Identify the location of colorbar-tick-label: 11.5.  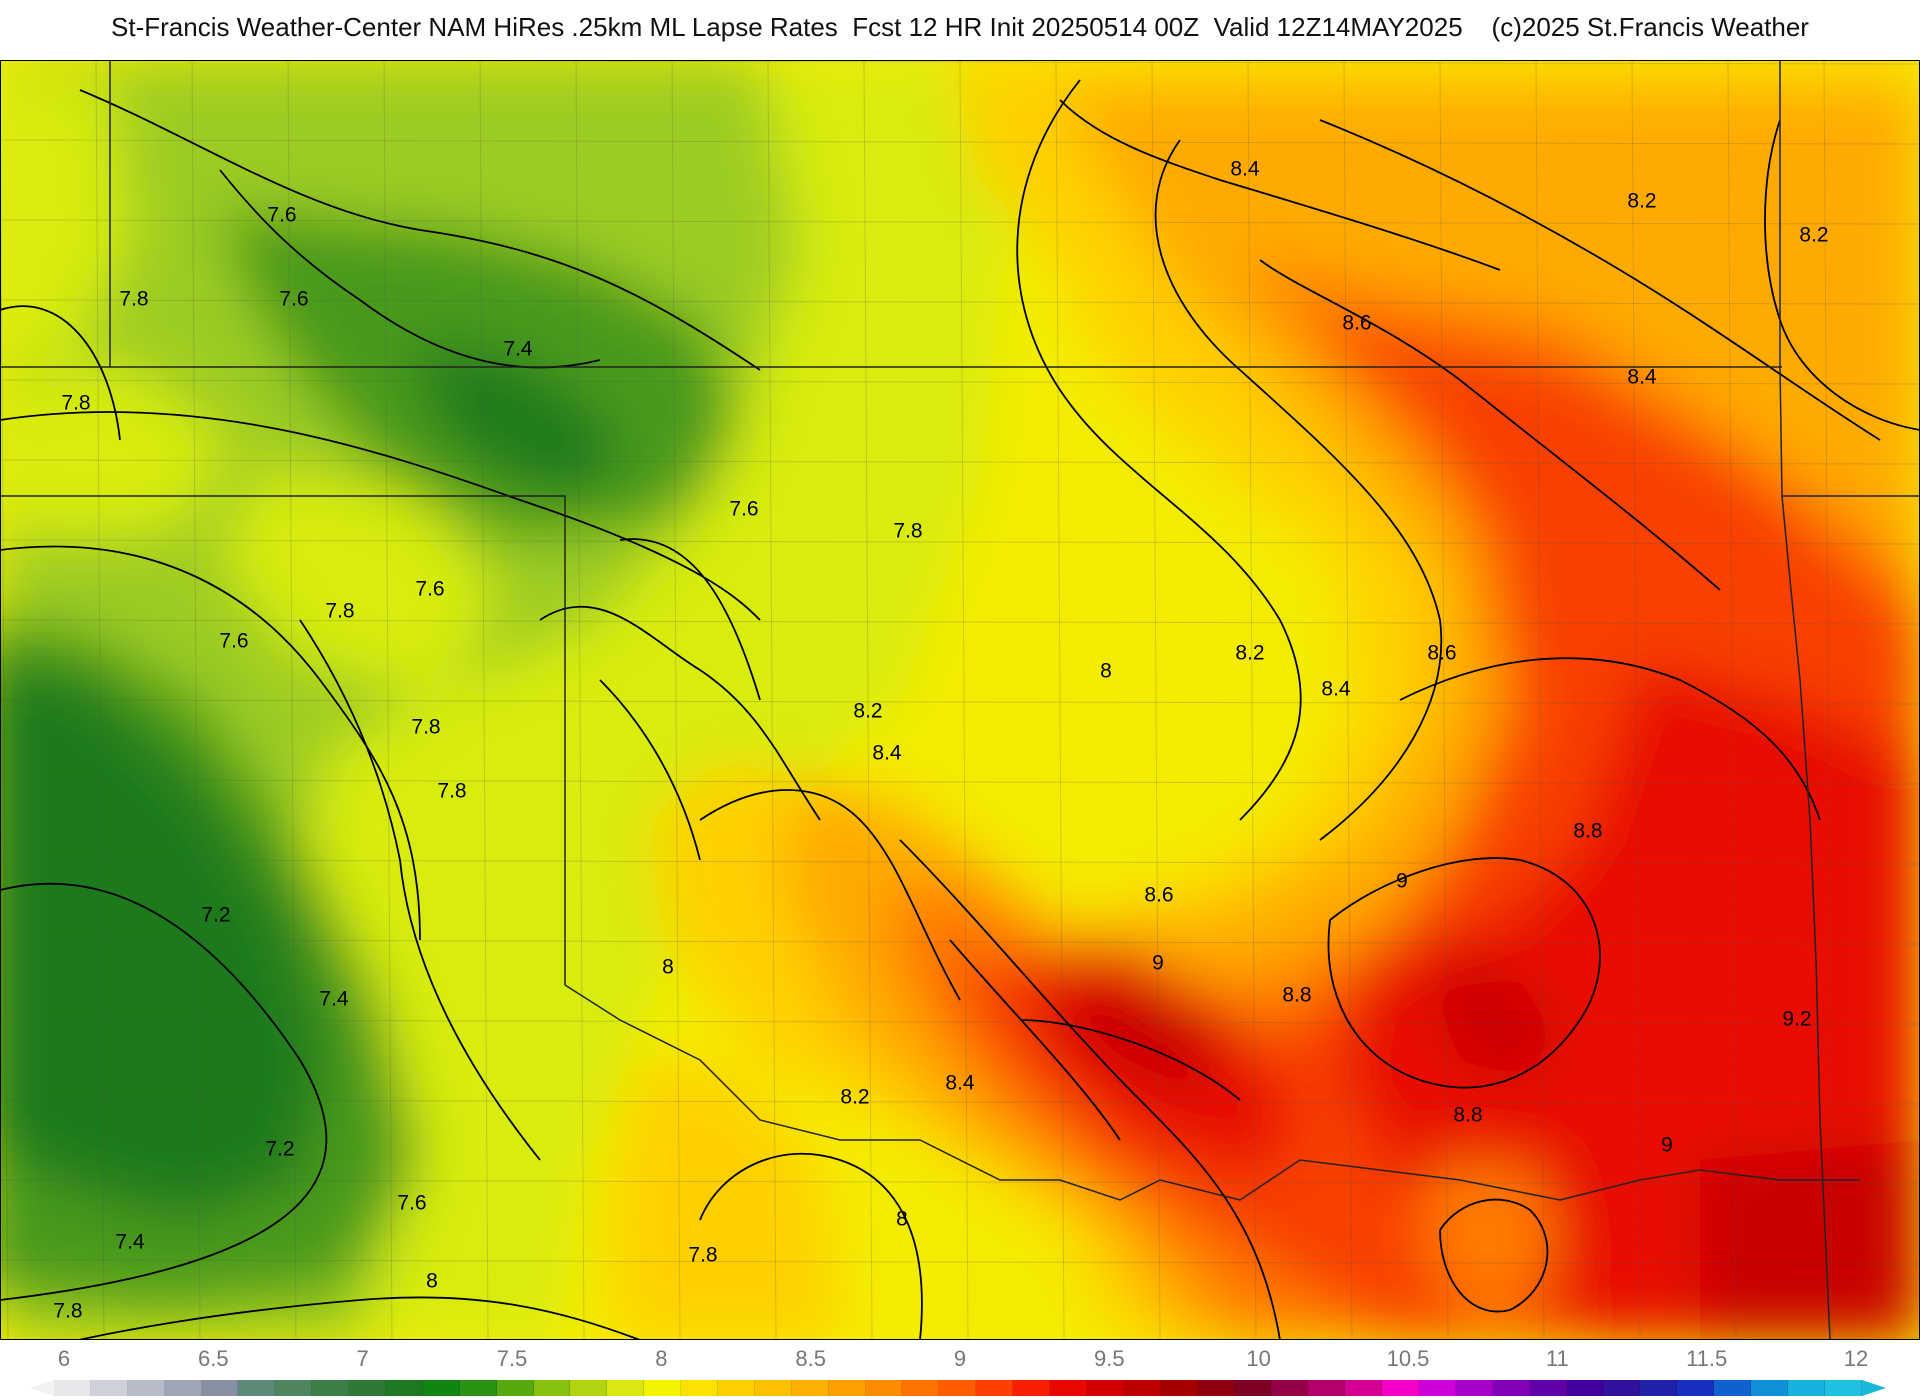
(1707, 1358).